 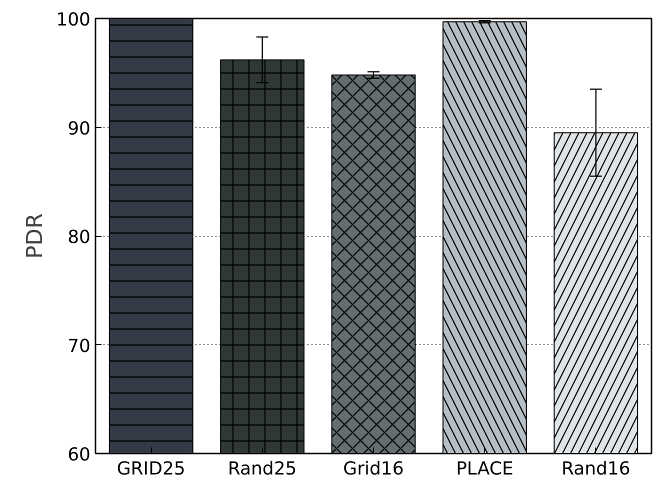 I want to click on x-tick-label: Grid16, so click(x=373, y=469).